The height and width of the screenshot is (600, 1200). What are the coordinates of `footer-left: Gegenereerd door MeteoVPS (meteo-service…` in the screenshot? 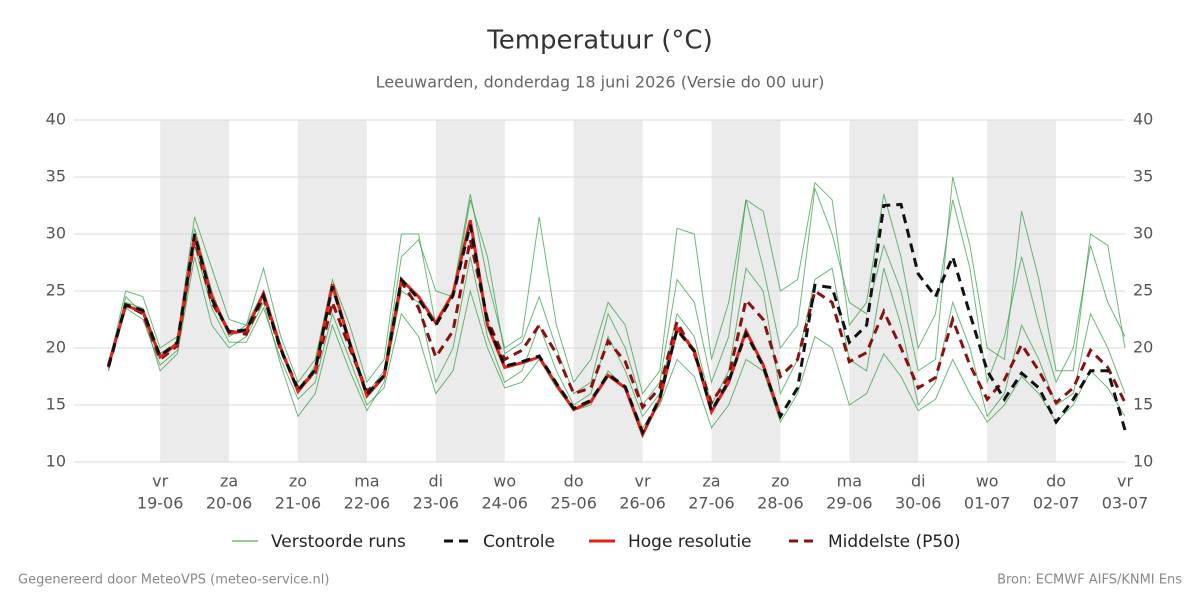 It's located at (173, 580).